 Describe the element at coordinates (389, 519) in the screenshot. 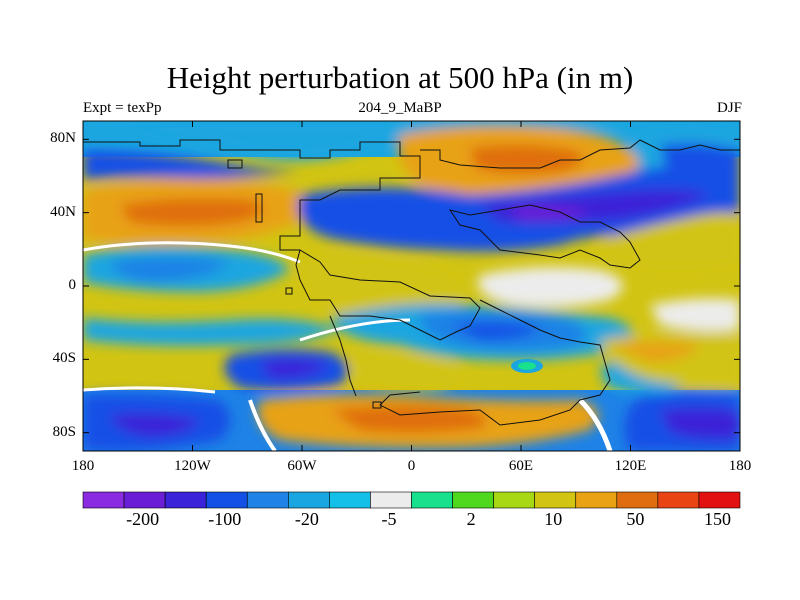

I see `colorbar-label: -5` at that location.